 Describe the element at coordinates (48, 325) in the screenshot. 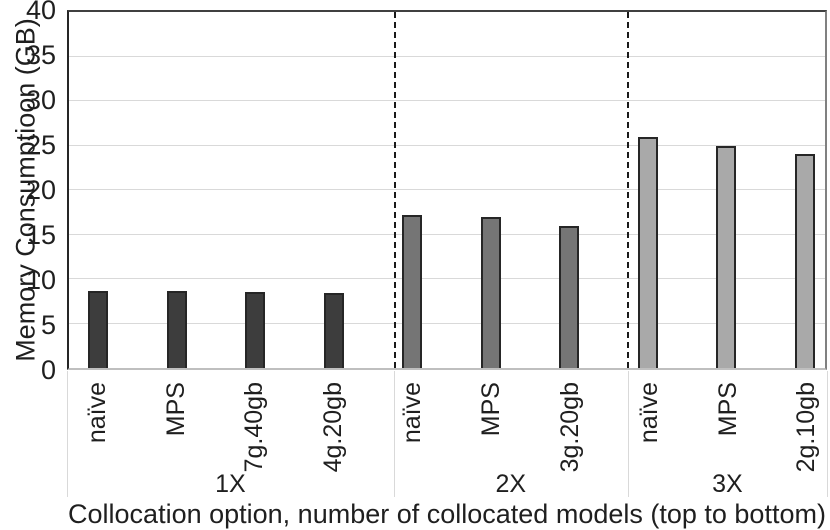

I see `y-tick-label: 5` at that location.